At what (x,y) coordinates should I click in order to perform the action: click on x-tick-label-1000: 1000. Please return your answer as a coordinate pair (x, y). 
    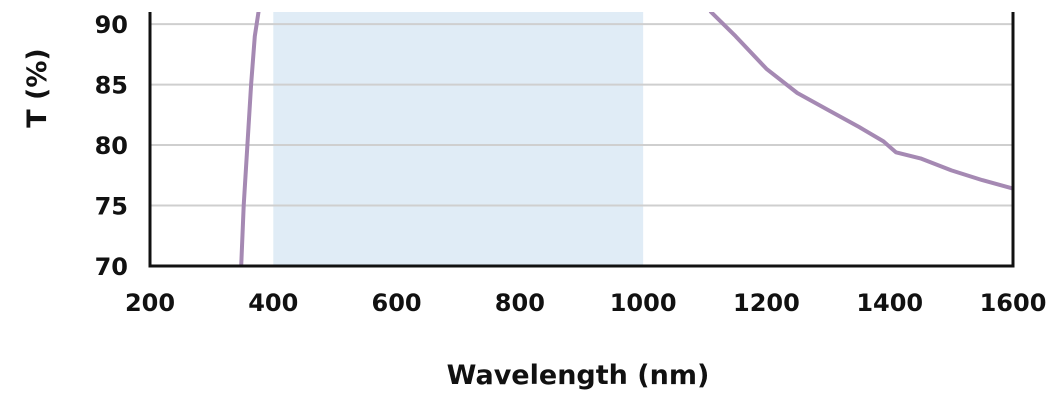
    Looking at the image, I should click on (643, 303).